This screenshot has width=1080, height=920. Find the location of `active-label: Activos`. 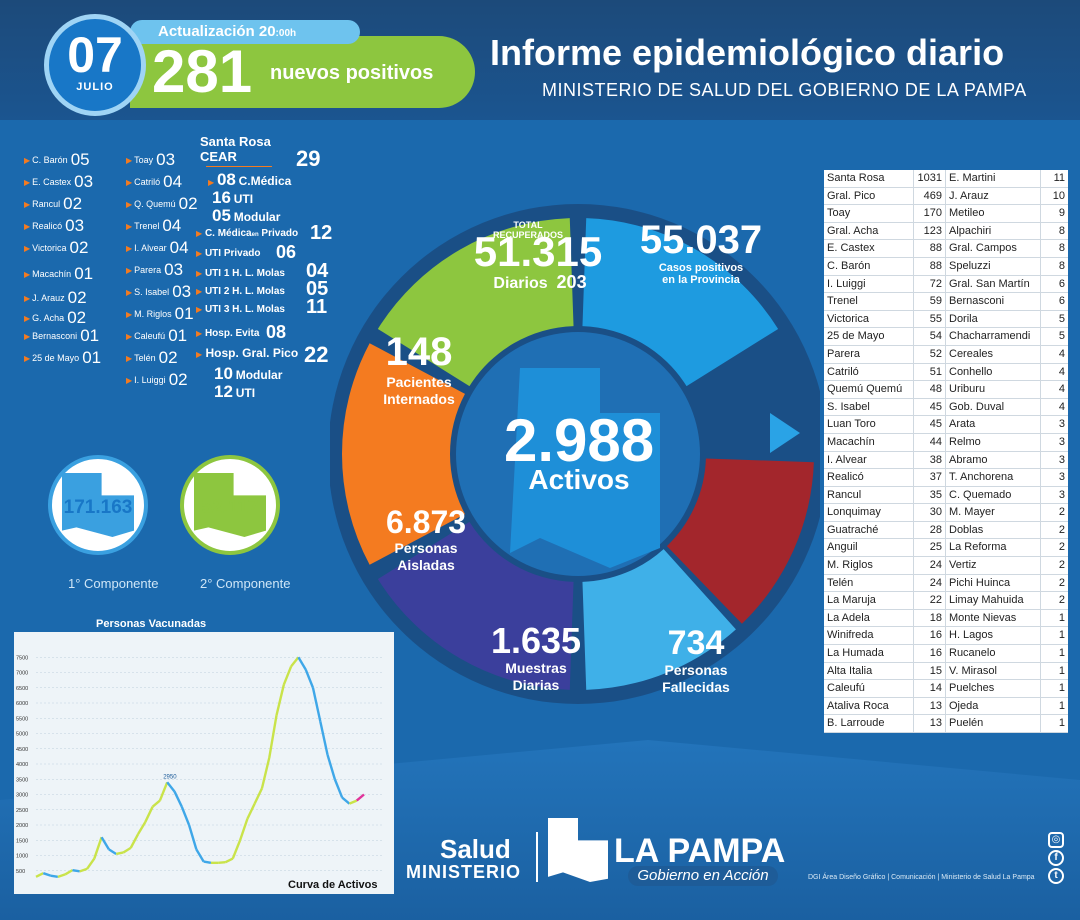

active-label: Activos is located at coordinates (579, 479).